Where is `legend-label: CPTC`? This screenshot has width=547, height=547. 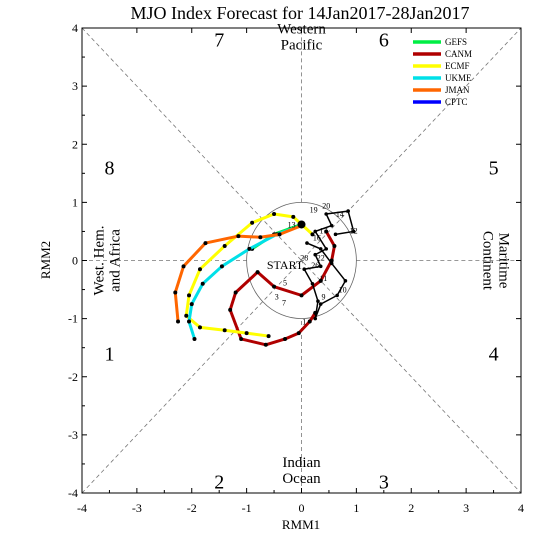 legend-label: CPTC is located at coordinates (456, 102).